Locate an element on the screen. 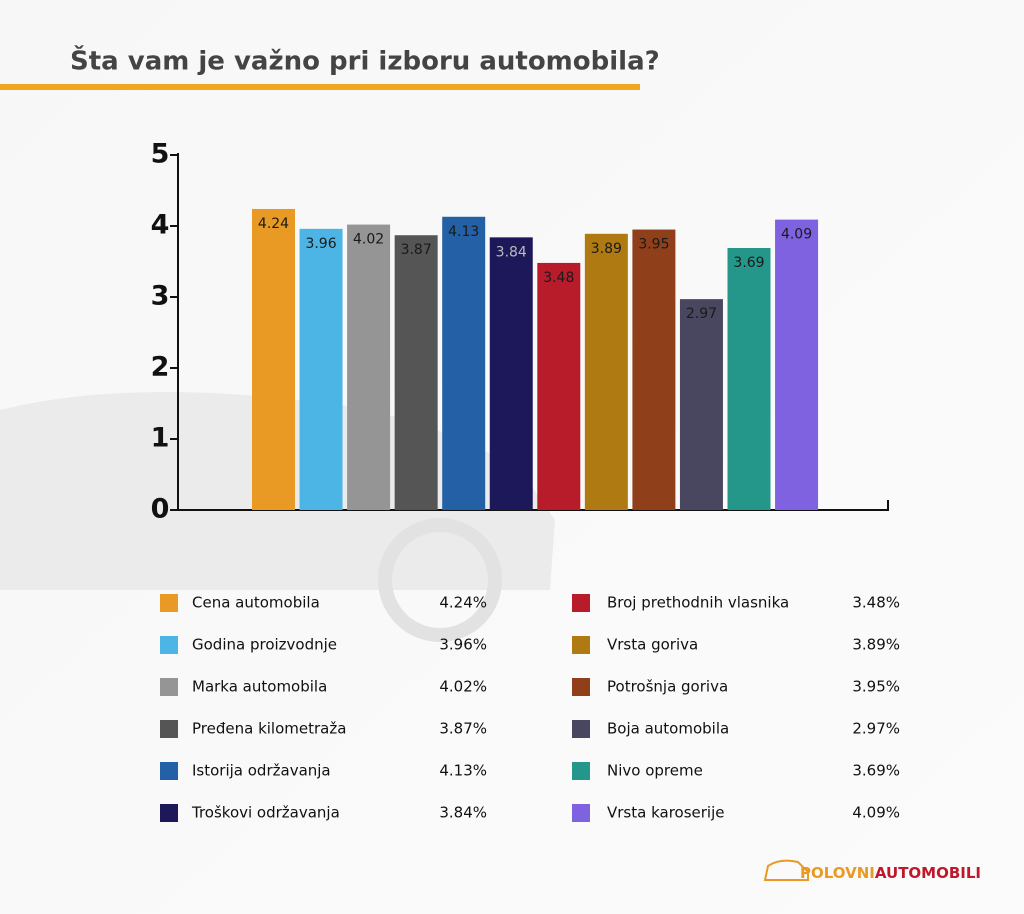  logo-icon is located at coordinates (786, 870).